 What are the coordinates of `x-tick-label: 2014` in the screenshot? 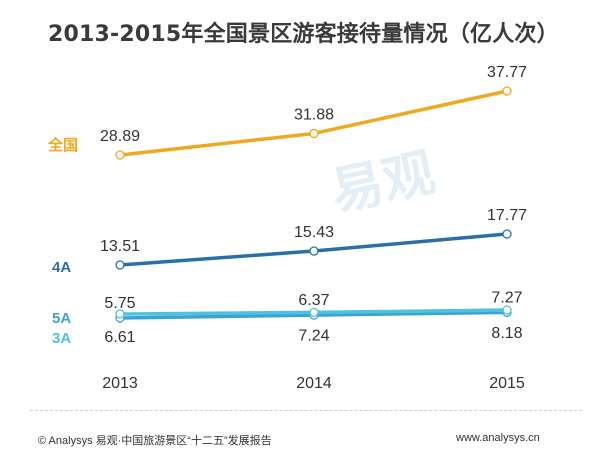 It's located at (314, 383).